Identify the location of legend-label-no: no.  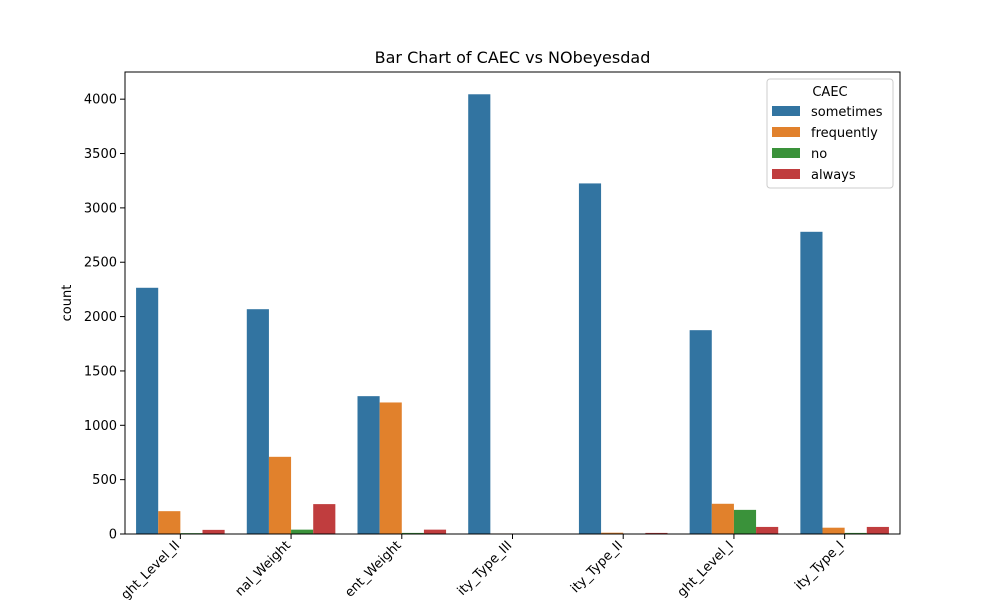
(819, 154).